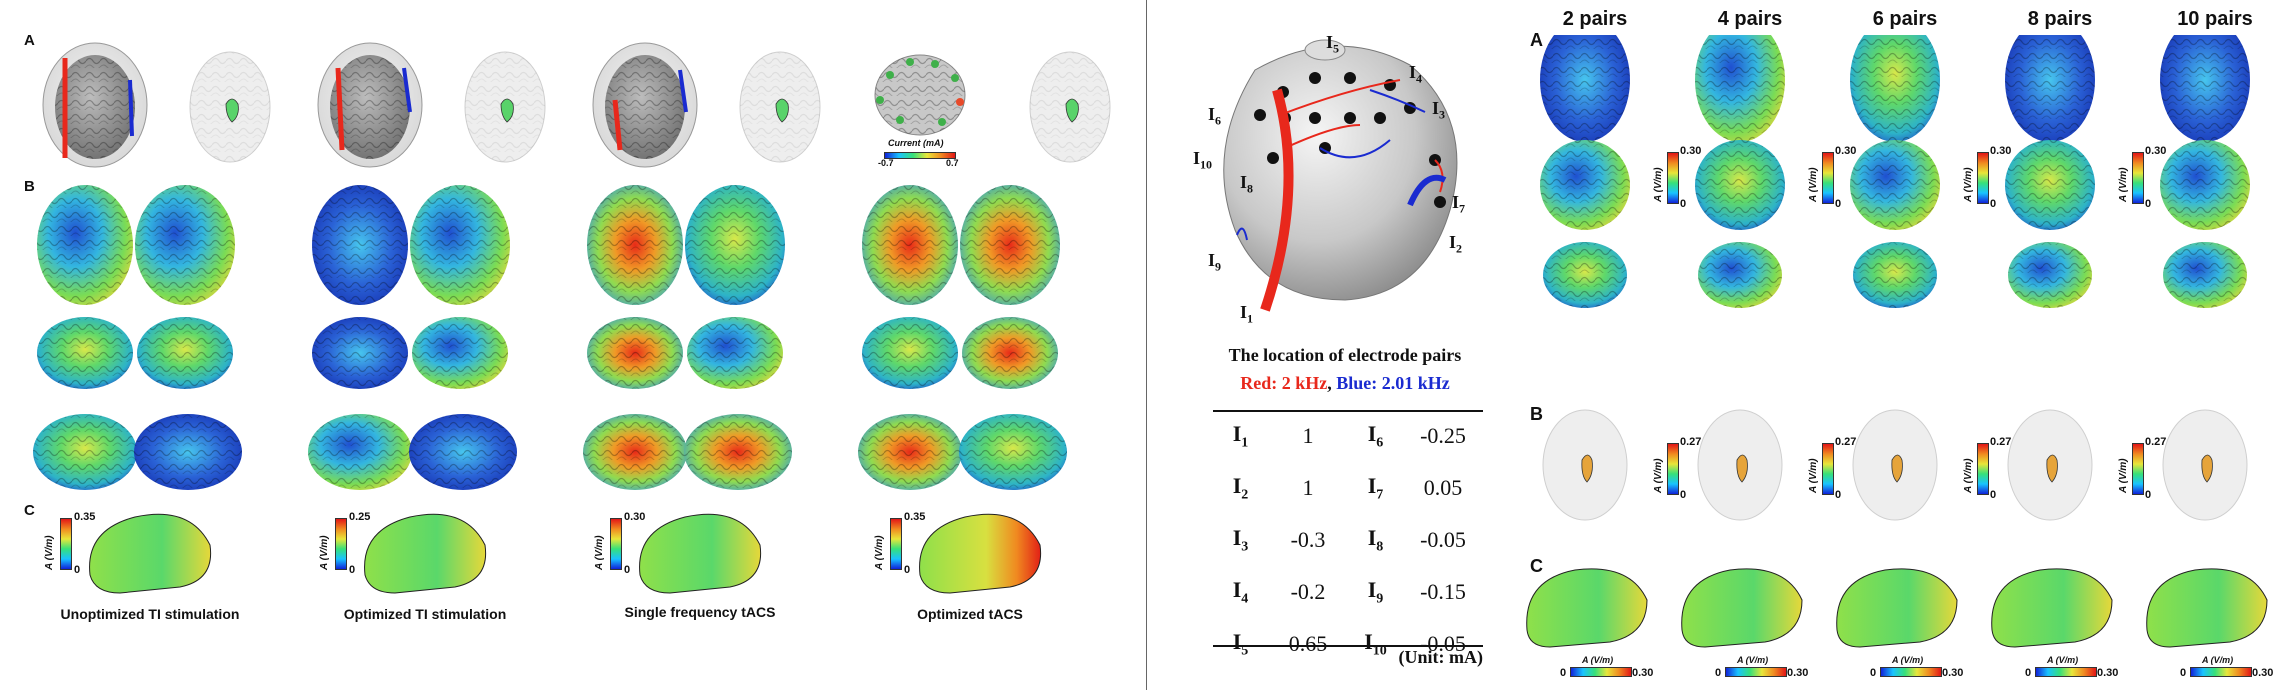  Describe the element at coordinates (1348, 411) in the screenshot. I see `table-top-rule` at that location.